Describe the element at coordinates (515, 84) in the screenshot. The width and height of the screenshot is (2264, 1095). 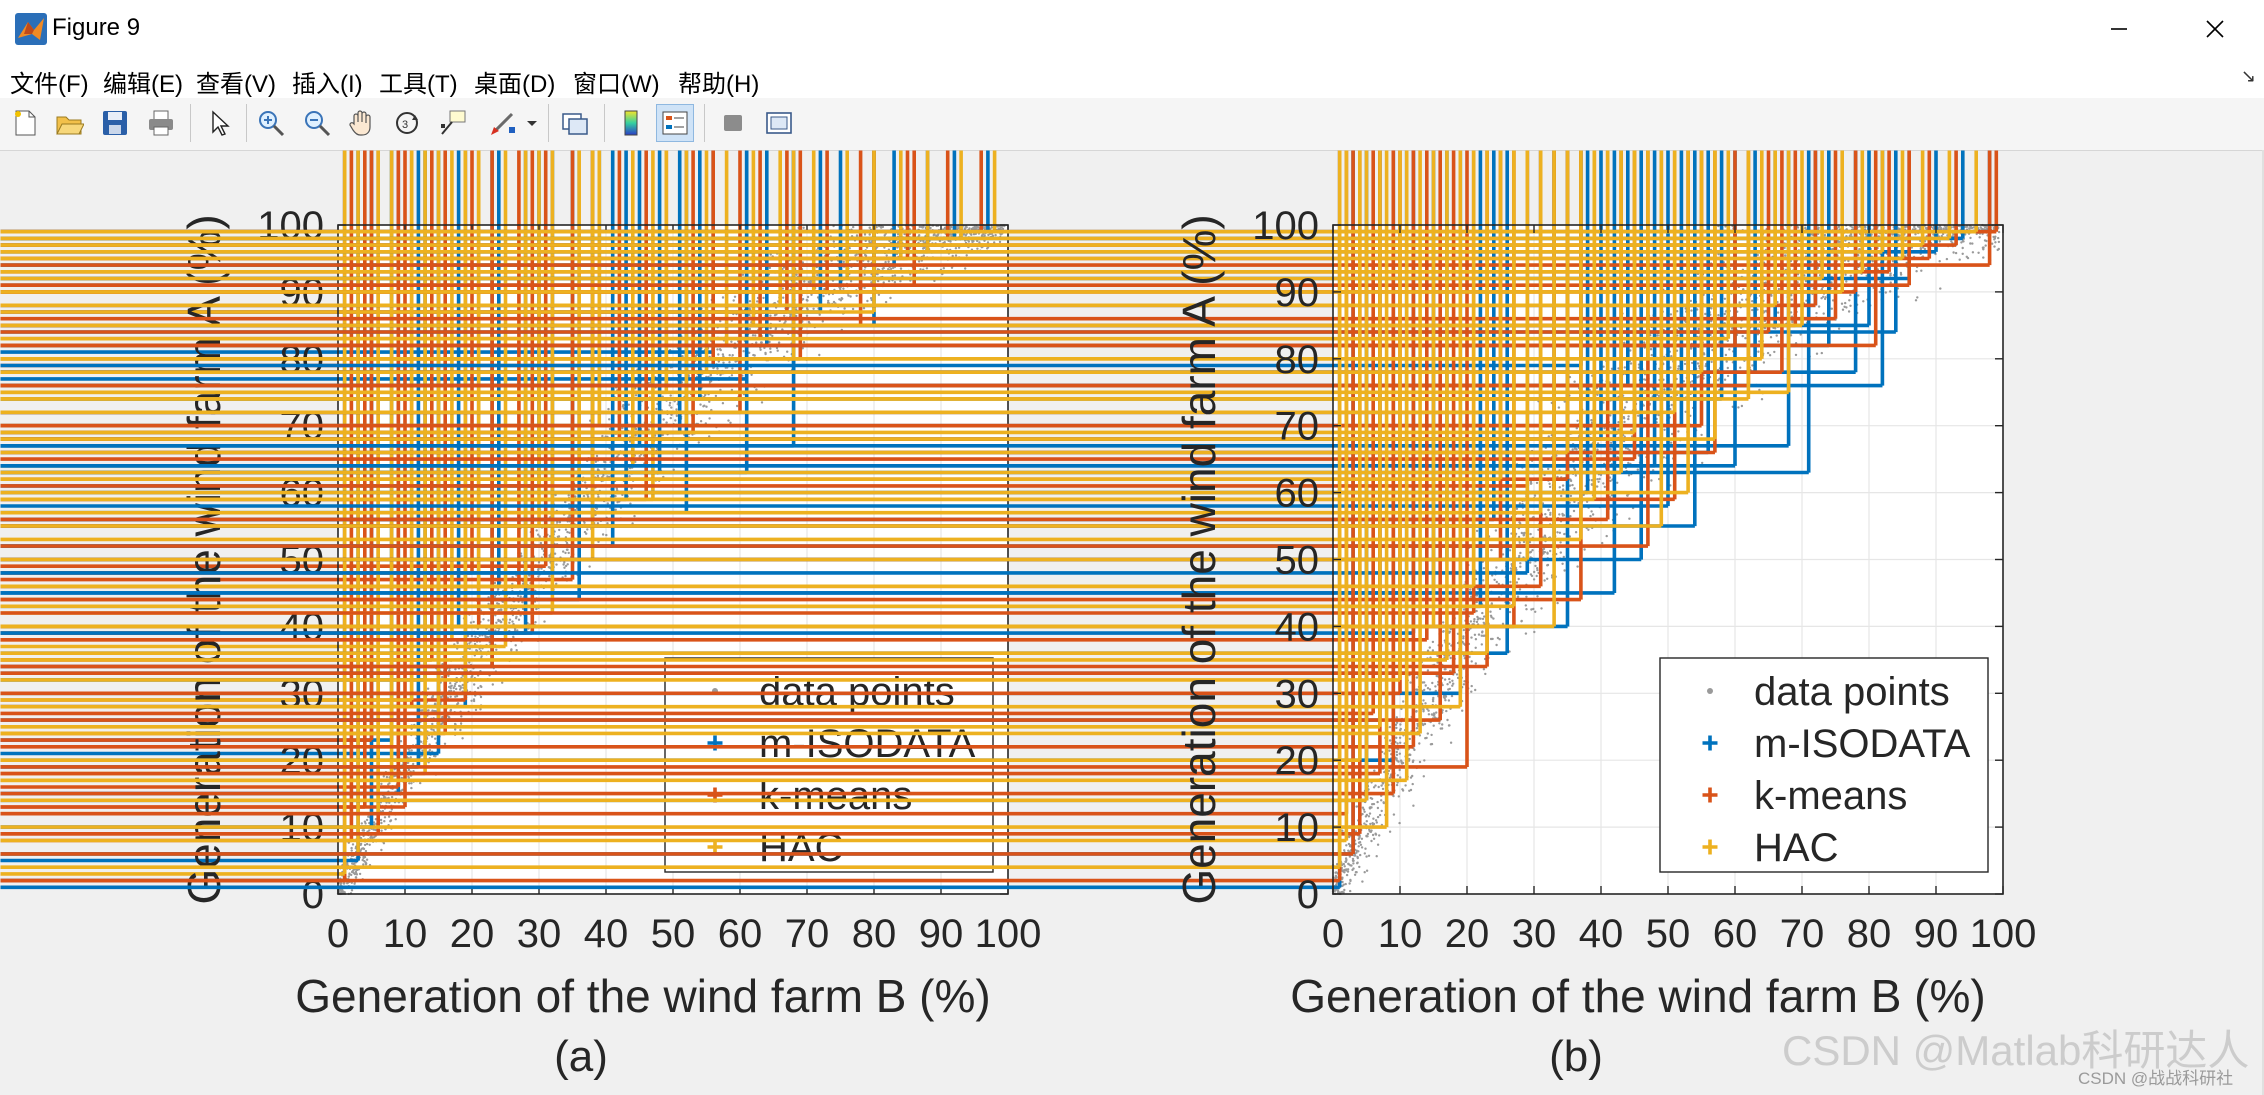
I see `menu-desktop: 桌面(D)` at that location.